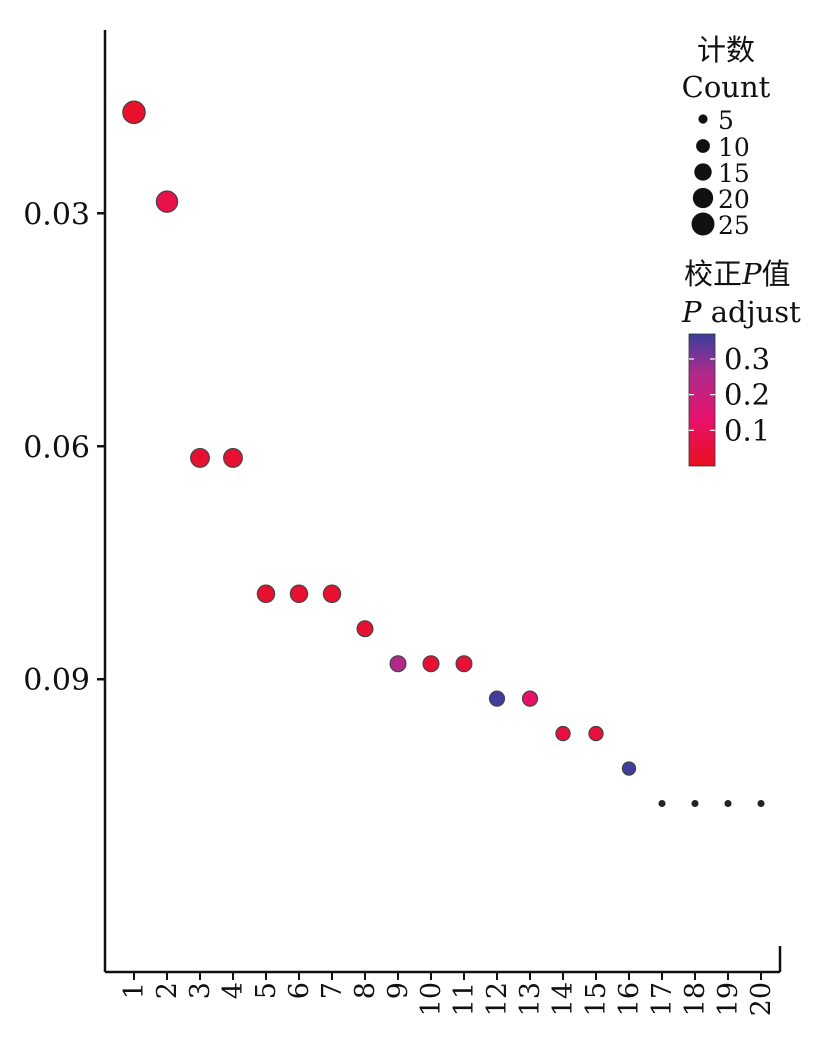 The height and width of the screenshot is (1051, 836). What do you see at coordinates (398, 990) in the screenshot?
I see `x-tick-label: 9` at bounding box center [398, 990].